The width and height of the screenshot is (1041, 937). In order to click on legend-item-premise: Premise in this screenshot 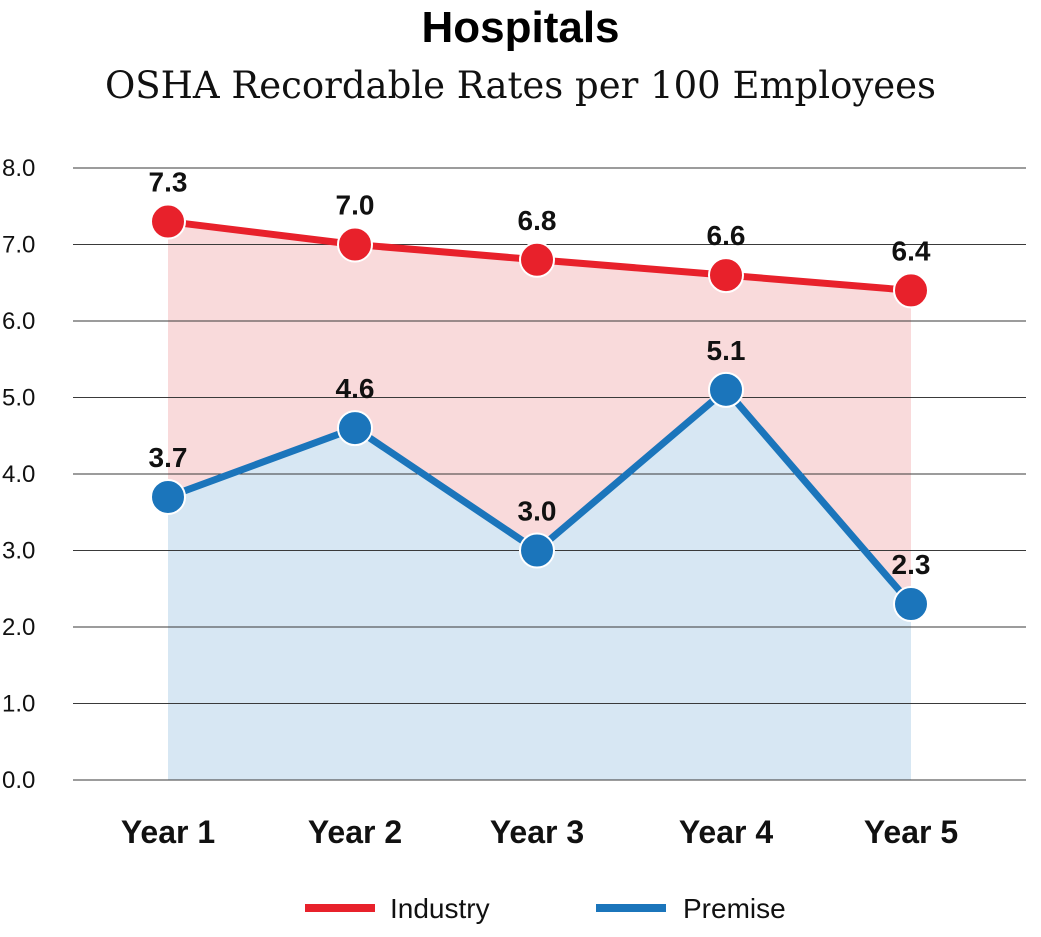, I will do `click(691, 908)`.